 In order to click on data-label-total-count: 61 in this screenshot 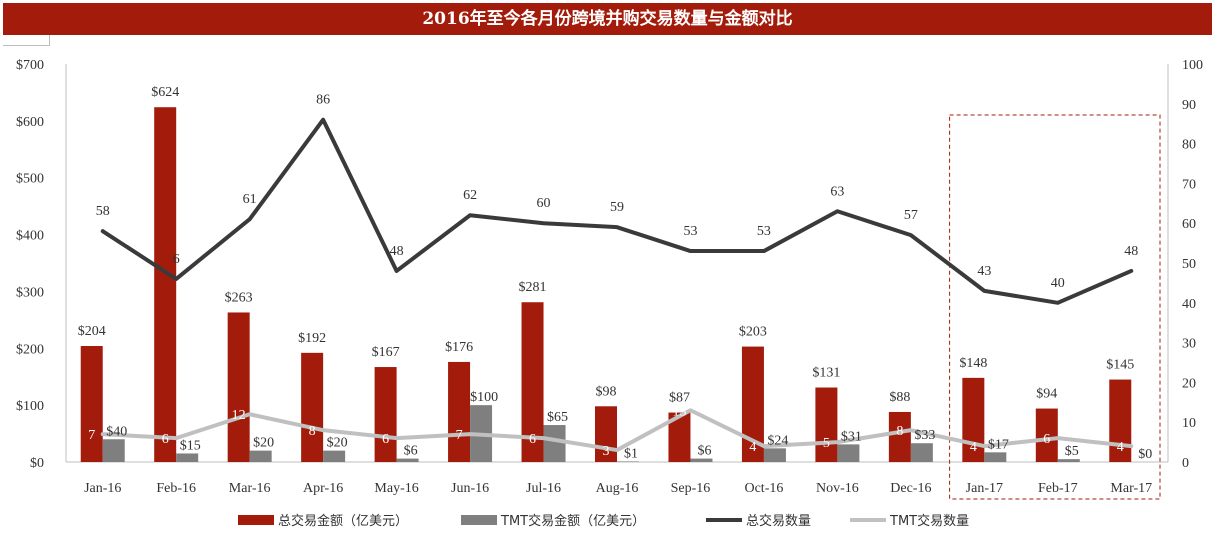, I will do `click(250, 199)`.